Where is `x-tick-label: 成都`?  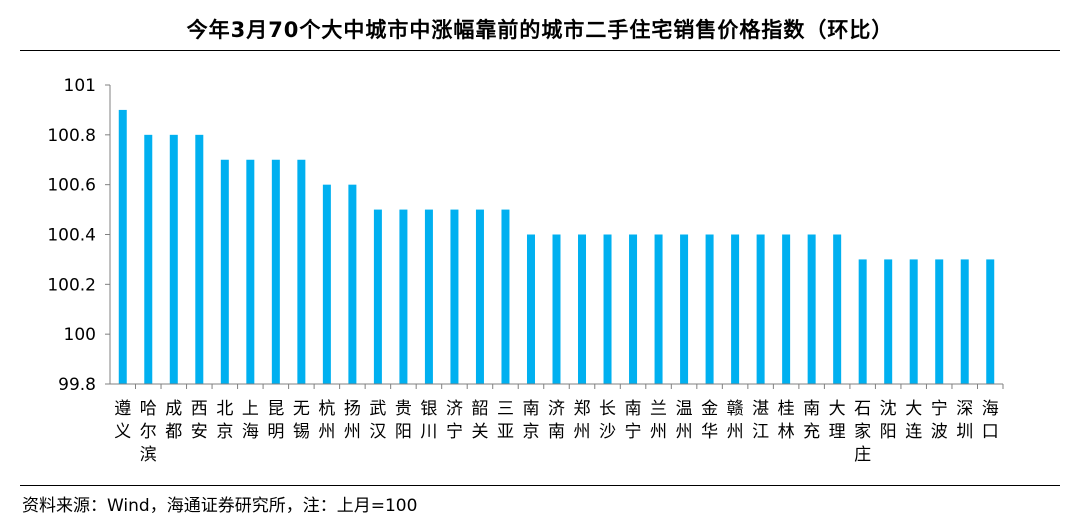
x-tick-label: 成都 is located at coordinates (173, 420).